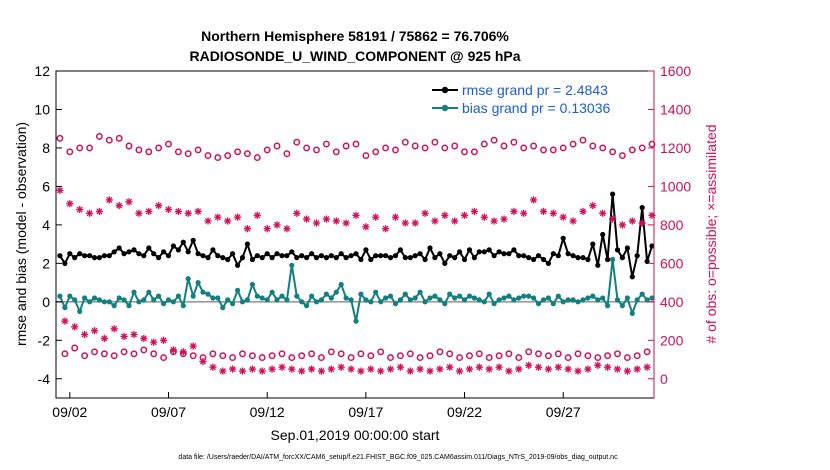 This screenshot has height=470, width=830. I want to click on y-right-tick-label-0: 0, so click(664, 379).